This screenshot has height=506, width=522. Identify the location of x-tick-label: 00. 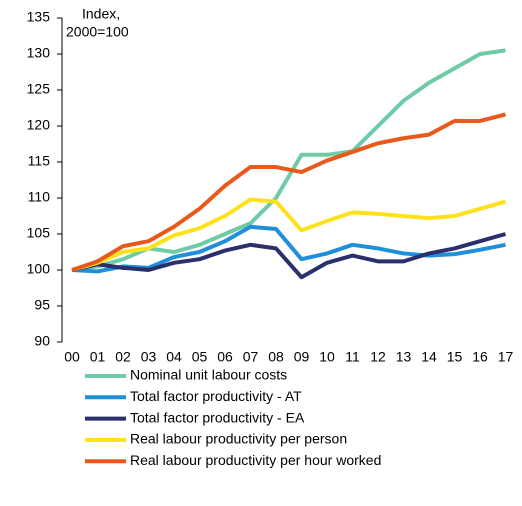
(72, 357).